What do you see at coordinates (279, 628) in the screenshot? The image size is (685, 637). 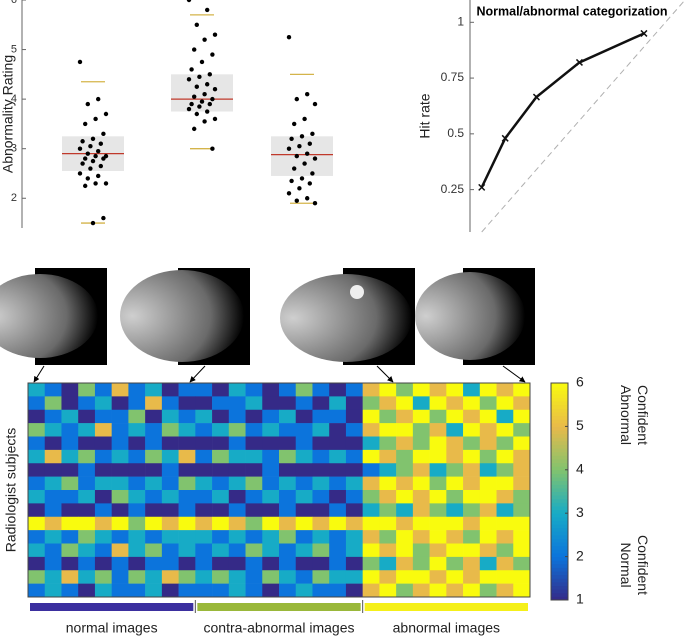 I see `group-label: contra-abnormal images` at bounding box center [279, 628].